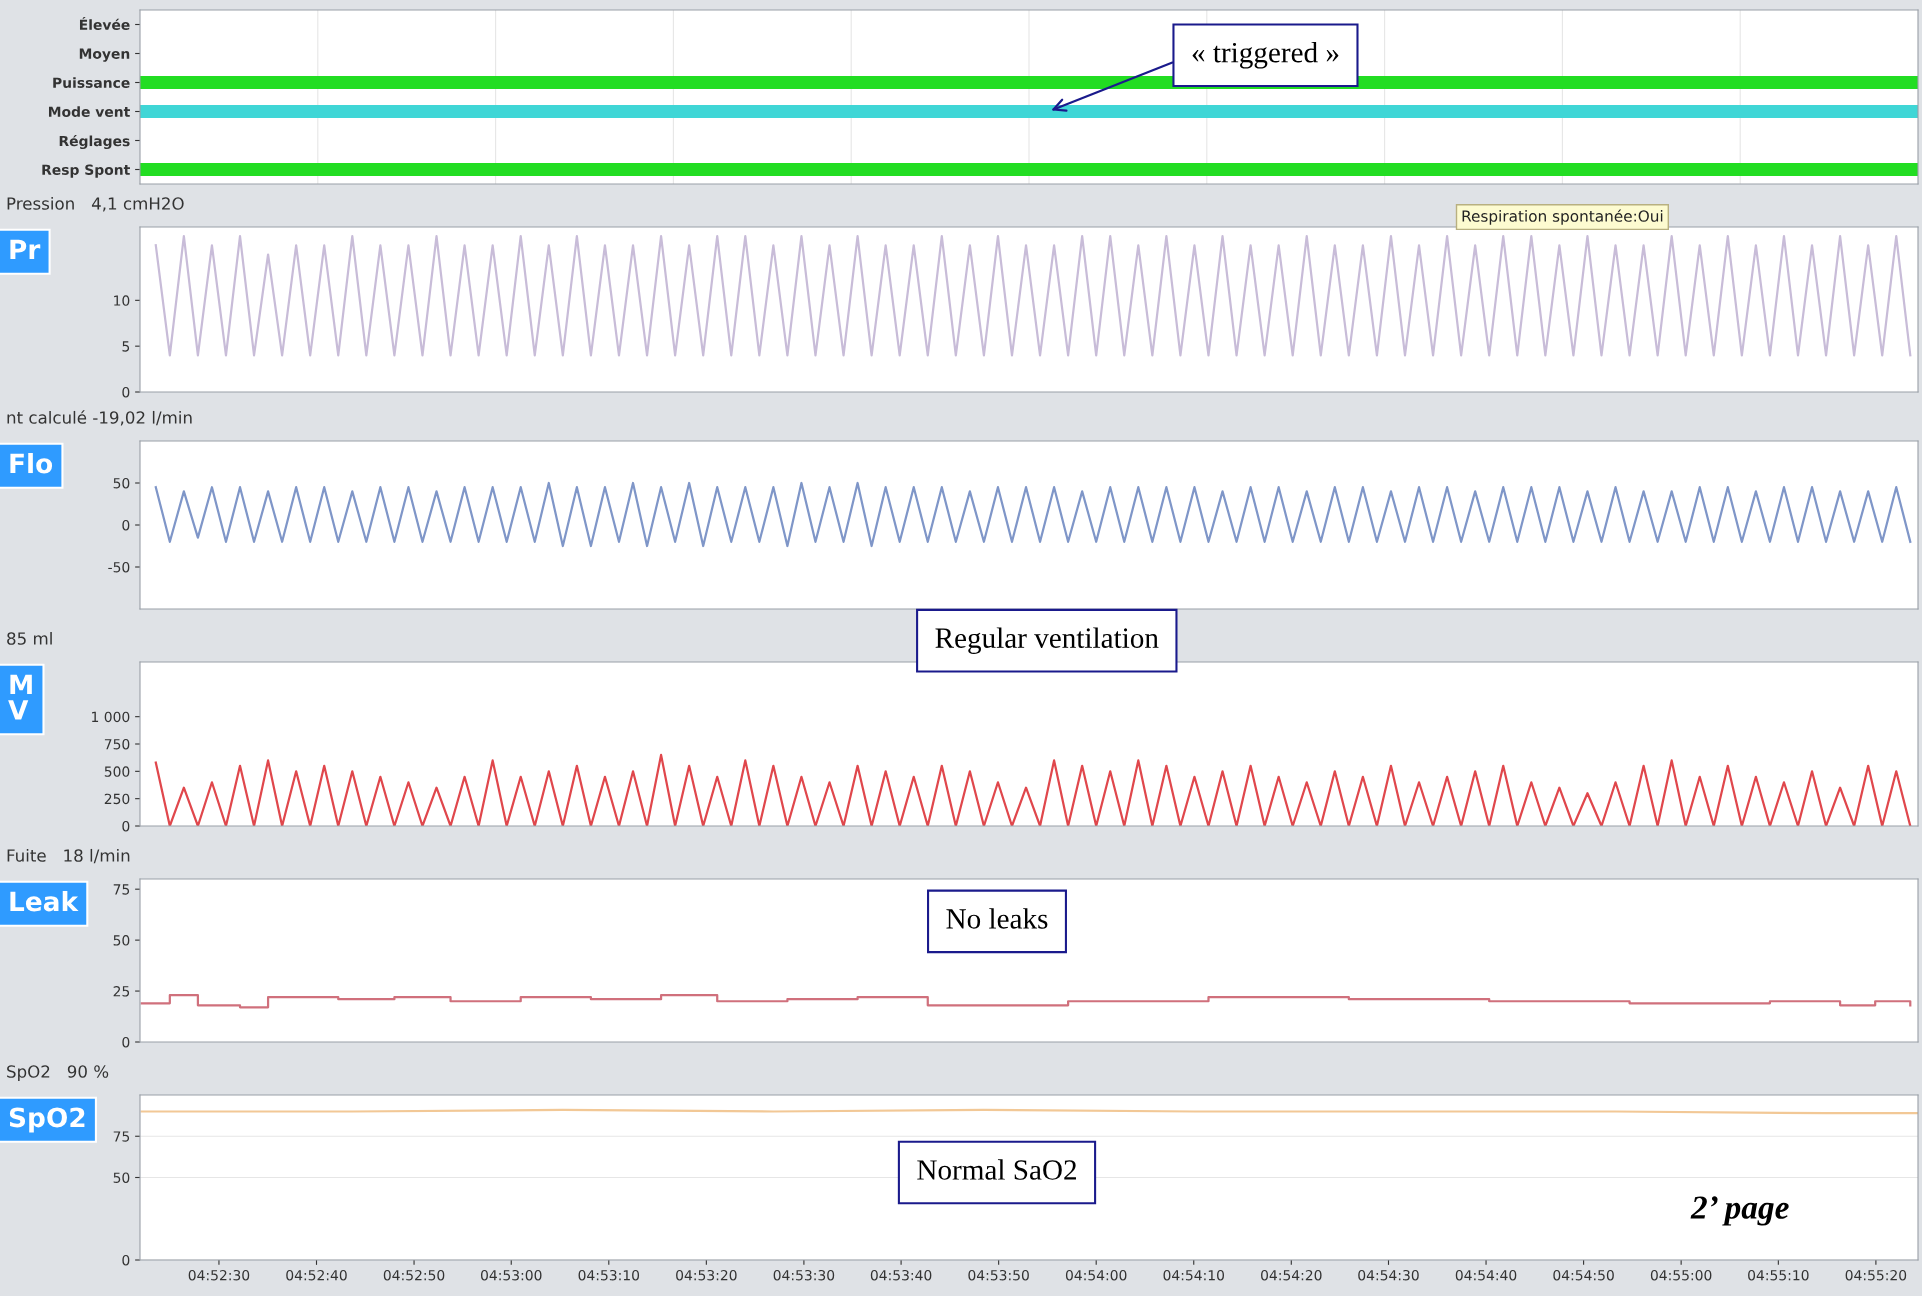 The width and height of the screenshot is (1922, 1296). What do you see at coordinates (997, 918) in the screenshot?
I see `annotation: No leaks` at bounding box center [997, 918].